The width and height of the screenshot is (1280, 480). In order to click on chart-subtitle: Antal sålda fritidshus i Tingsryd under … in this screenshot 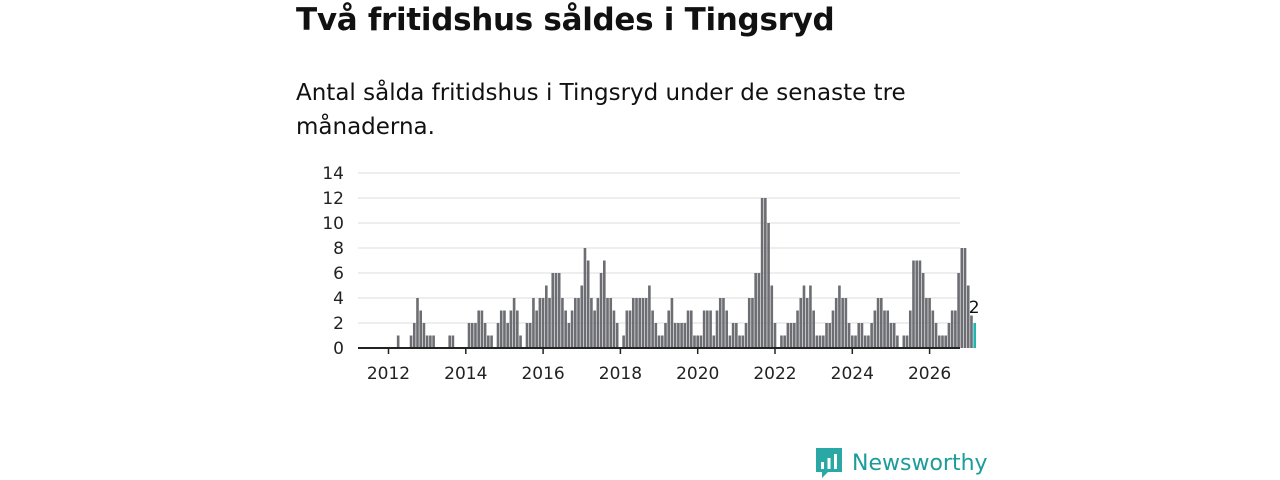, I will do `click(601, 110)`.